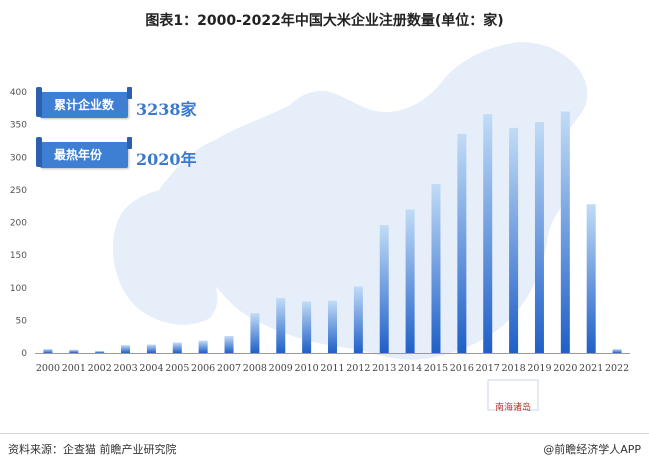 This screenshot has height=465, width=649. I want to click on brand-mark: @前瞻经济学人APP, so click(592, 449).